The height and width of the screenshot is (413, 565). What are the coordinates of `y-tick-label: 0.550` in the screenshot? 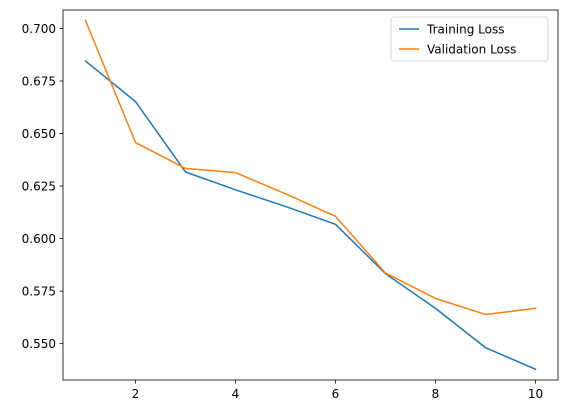 It's located at (39, 344).